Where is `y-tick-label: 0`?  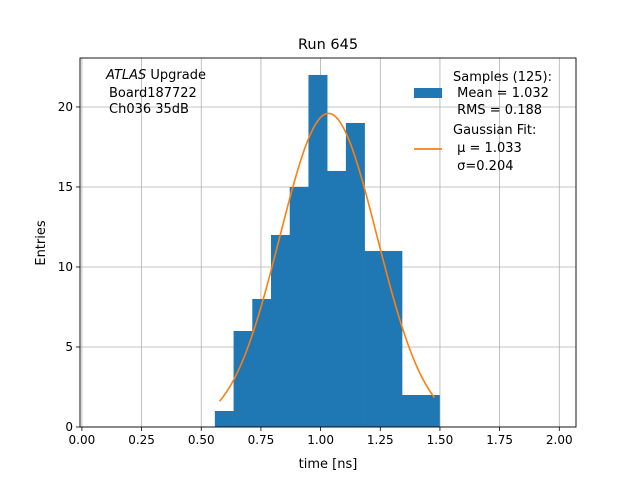 y-tick-label: 0 is located at coordinates (69, 427).